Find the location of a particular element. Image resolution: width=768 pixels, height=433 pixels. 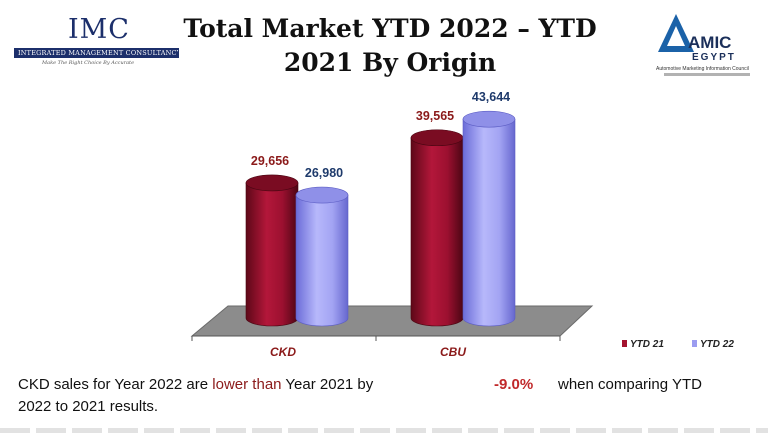

legend-label: YTD 21 is located at coordinates (647, 344).